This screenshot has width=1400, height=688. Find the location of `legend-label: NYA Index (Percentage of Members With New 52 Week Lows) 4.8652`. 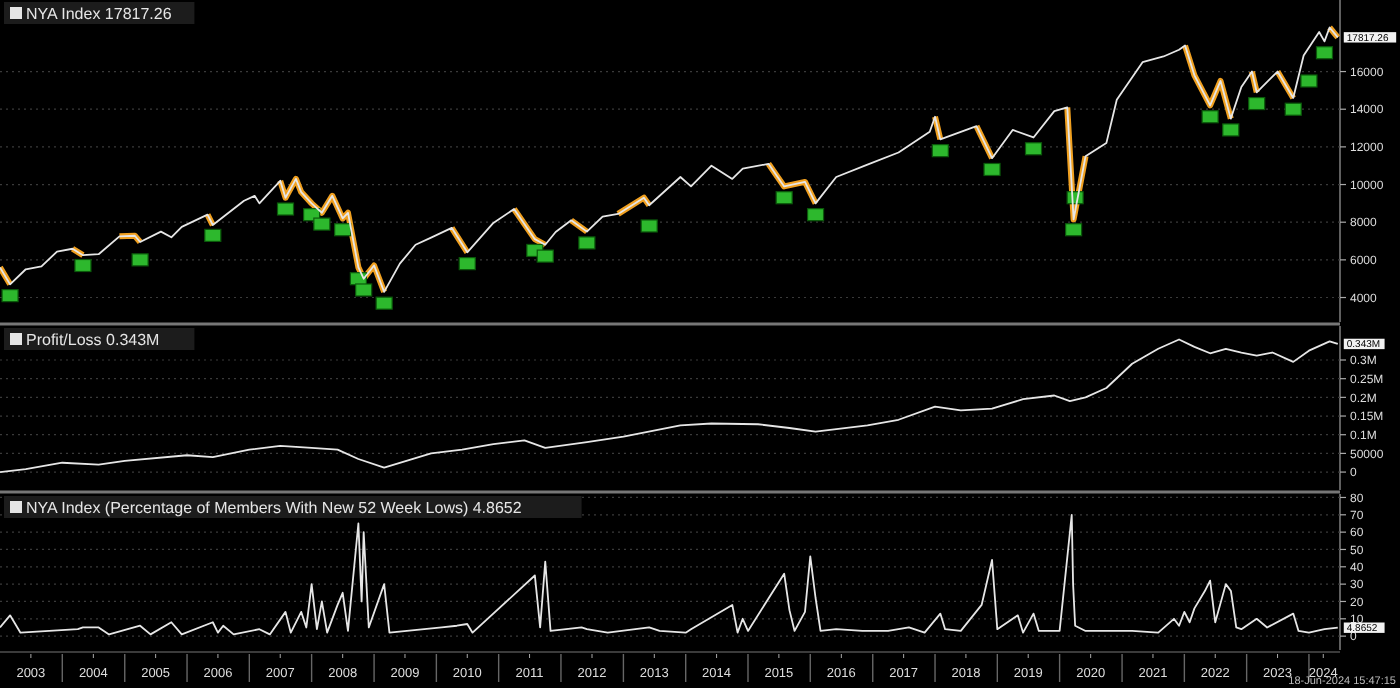

legend-label: NYA Index (Percentage of Members With New 52 Week Lows) 4.8652 is located at coordinates (274, 507).